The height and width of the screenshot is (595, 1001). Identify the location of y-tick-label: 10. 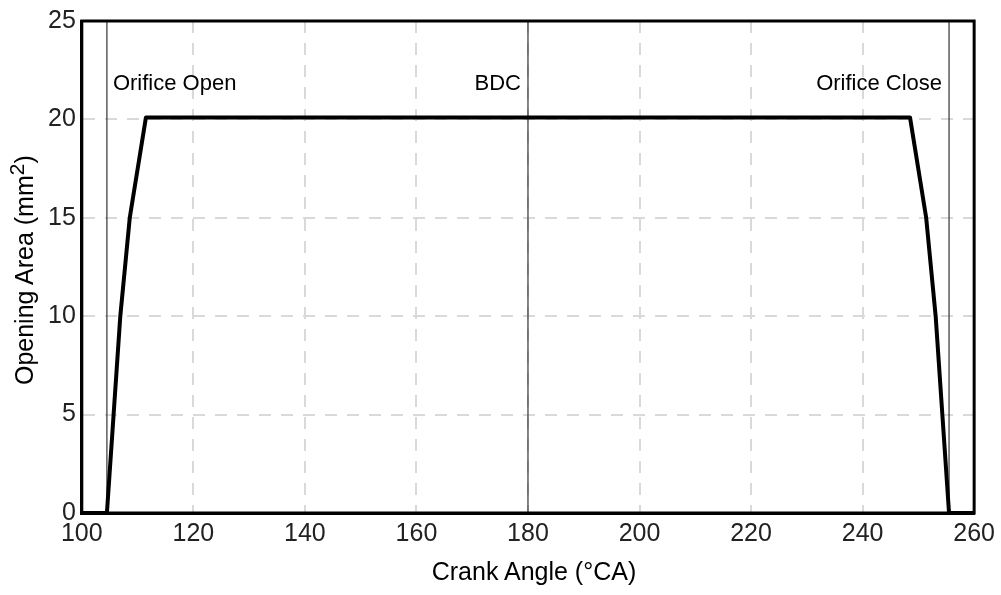
(62, 314).